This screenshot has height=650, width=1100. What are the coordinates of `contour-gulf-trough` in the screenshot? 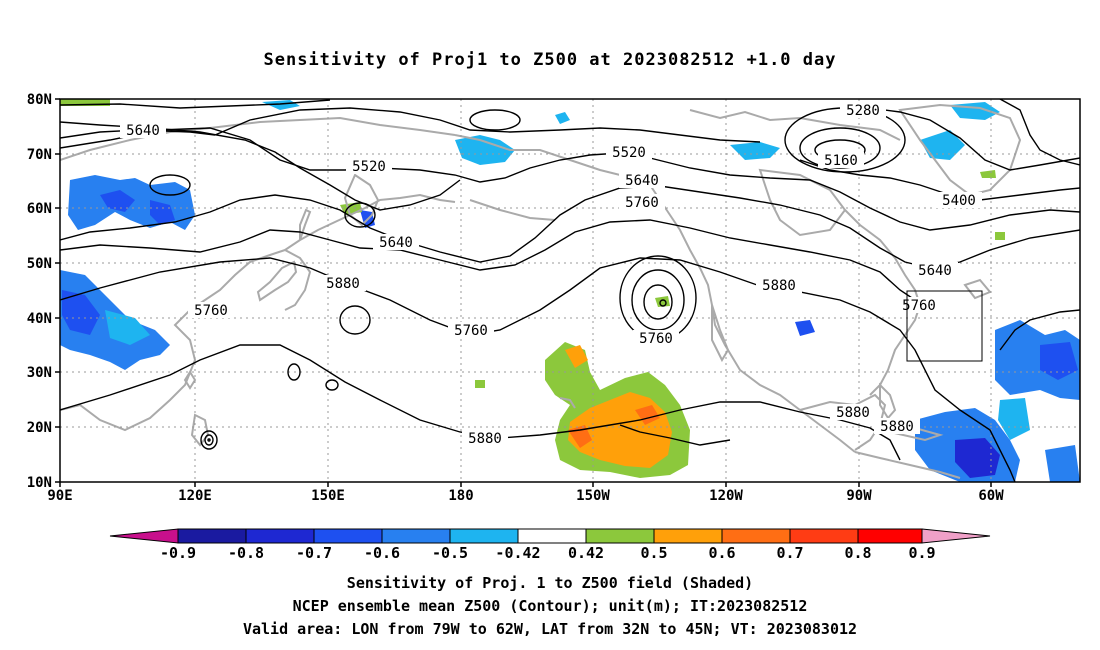 It's located at (675, 435).